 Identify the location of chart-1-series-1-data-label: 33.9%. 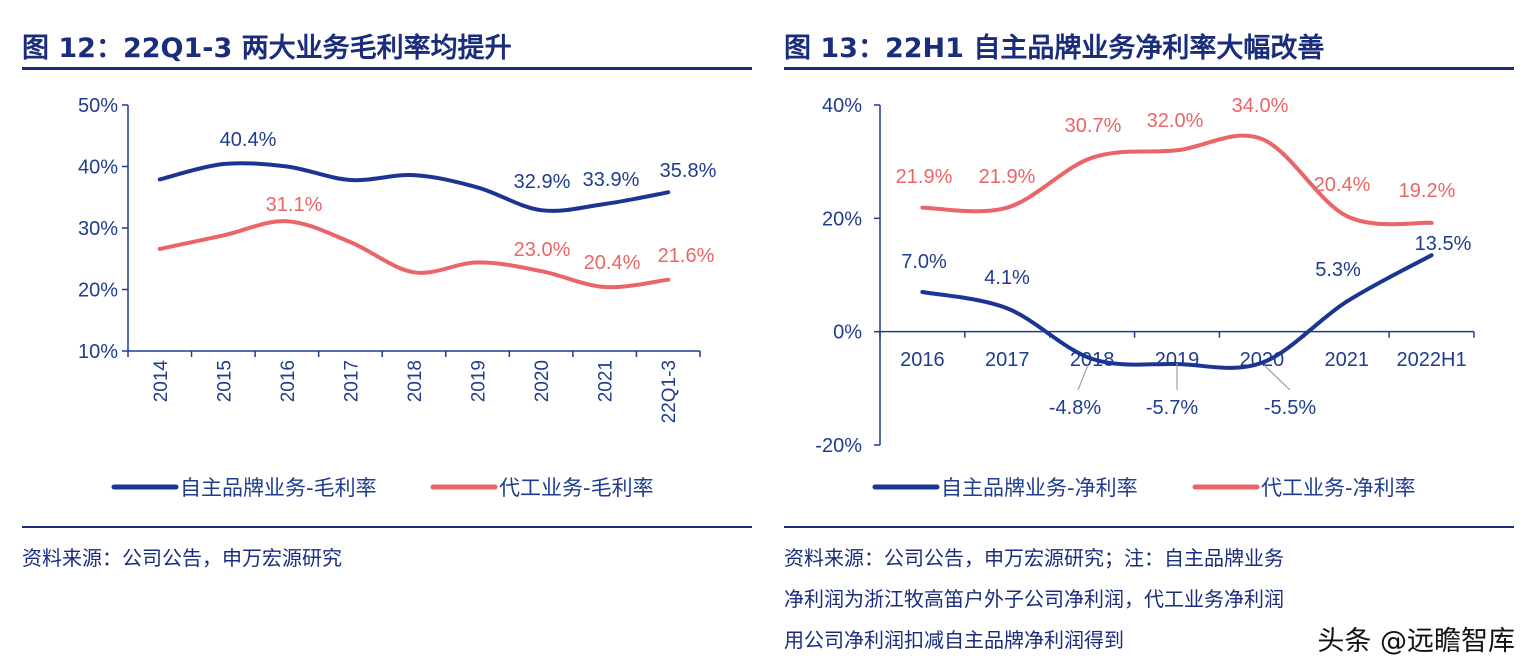
(611, 180).